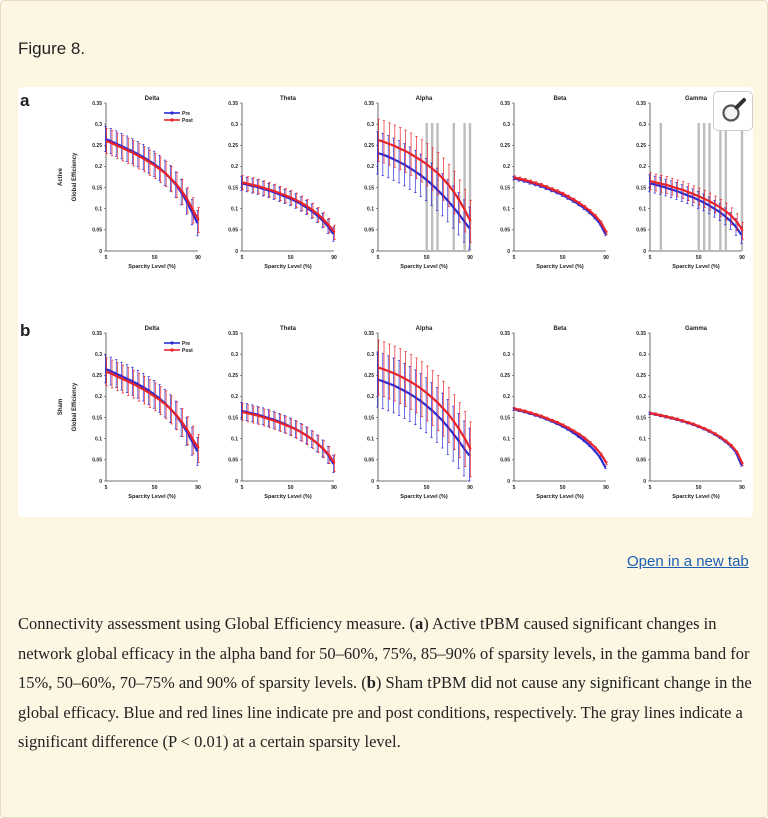 This screenshot has width=768, height=818. Describe the element at coordinates (688, 561) in the screenshot. I see `open-in-new-tab-link: Open in a new tab` at that location.